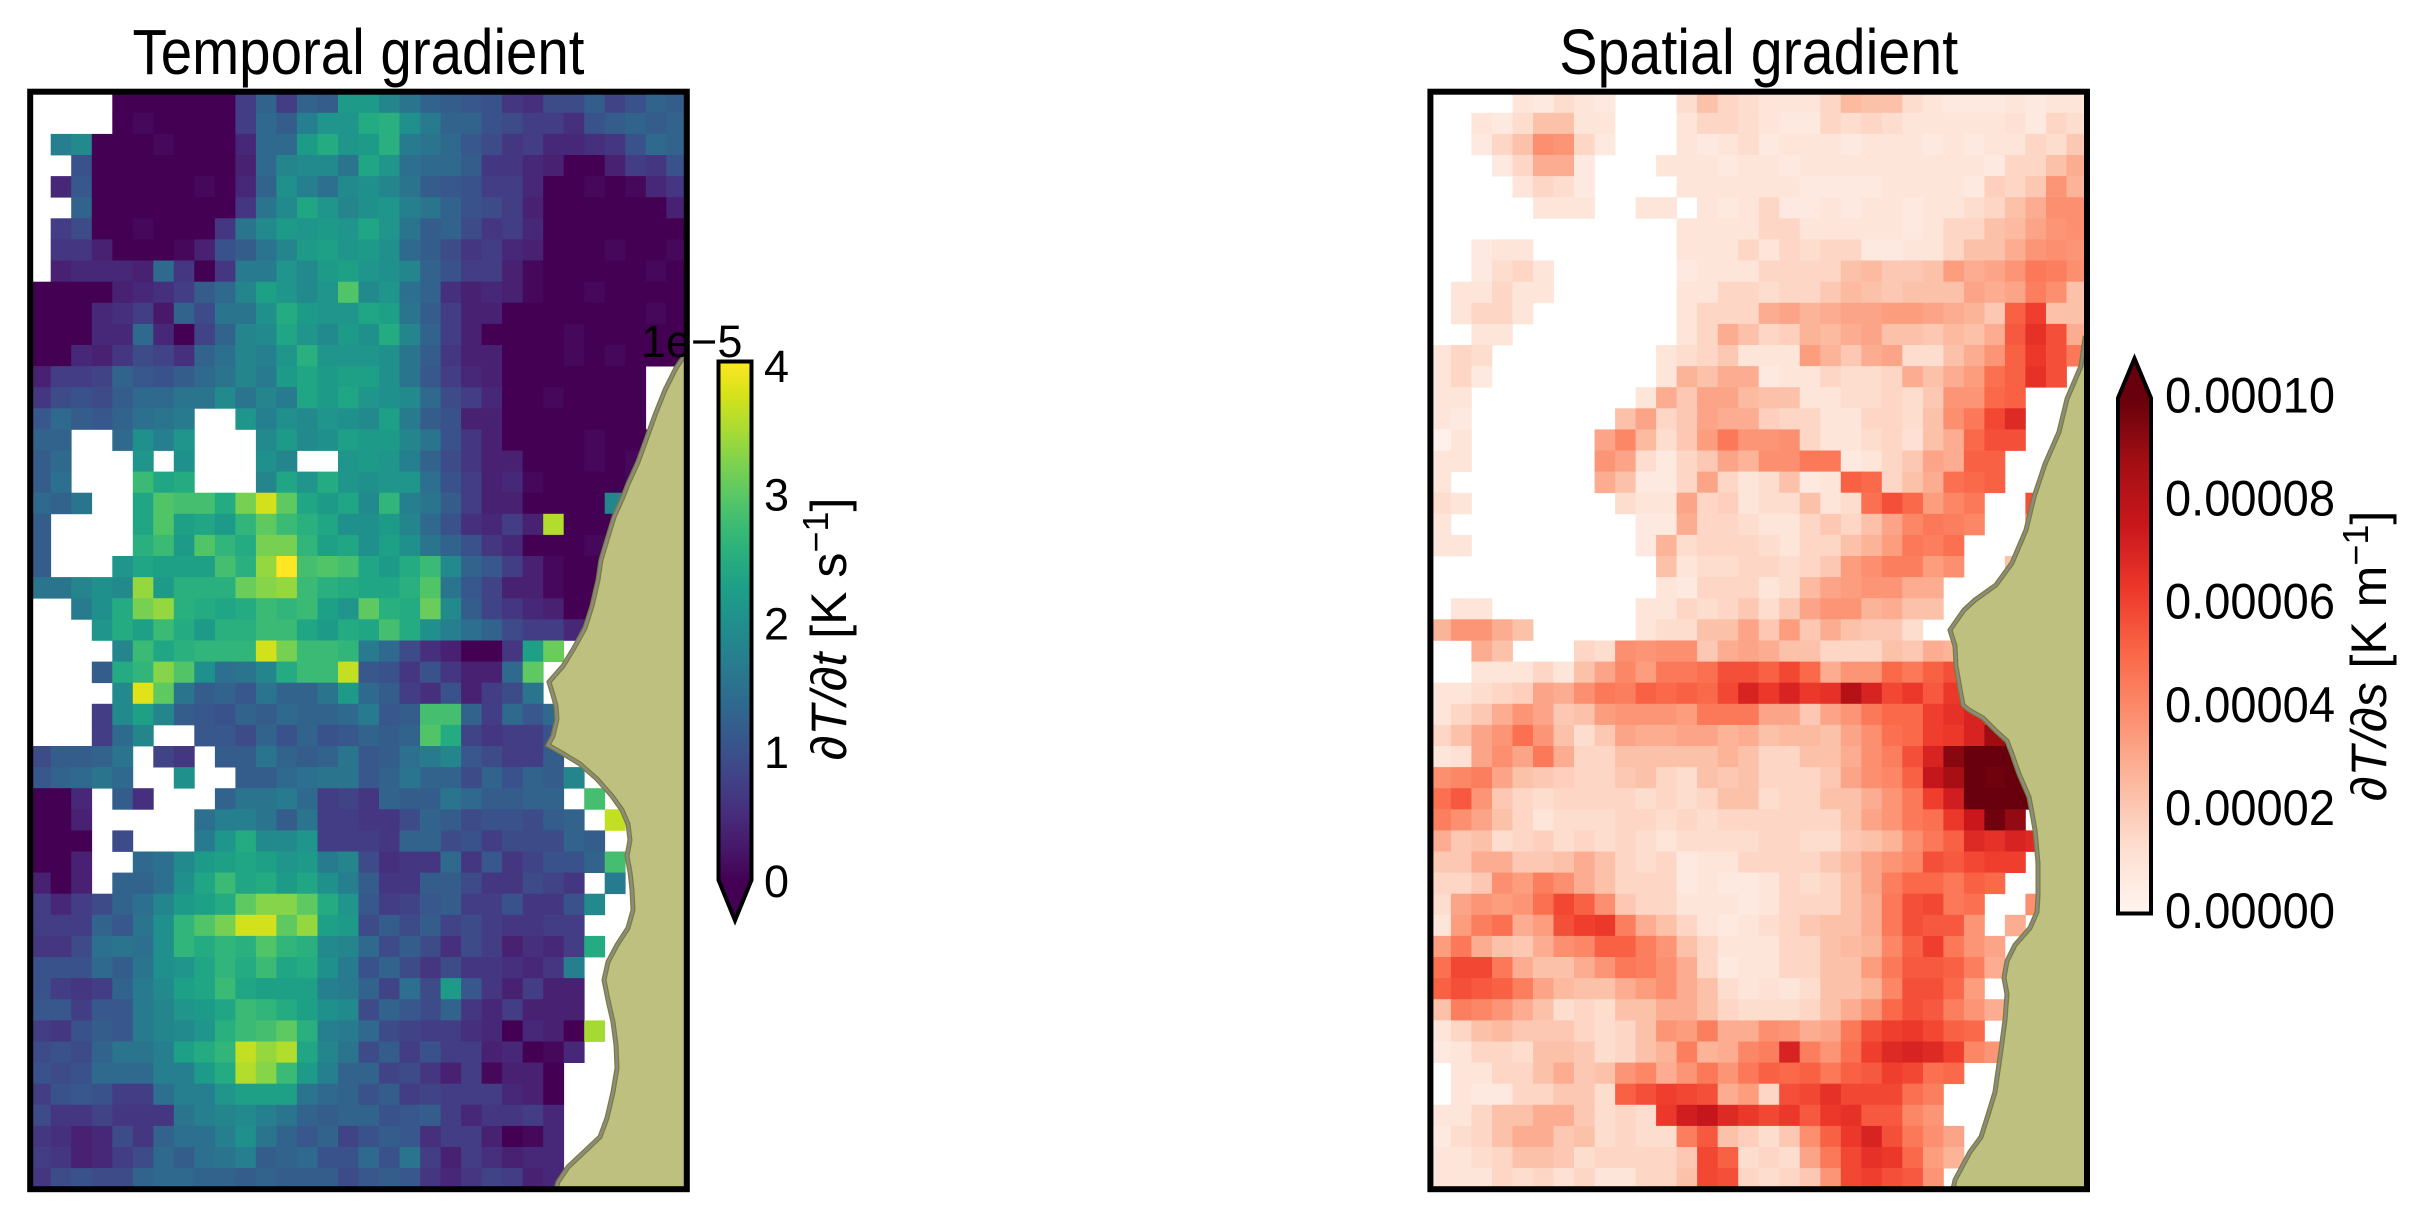 The image size is (2427, 1217). Describe the element at coordinates (776, 623) in the screenshot. I see `svg-text: 2` at that location.